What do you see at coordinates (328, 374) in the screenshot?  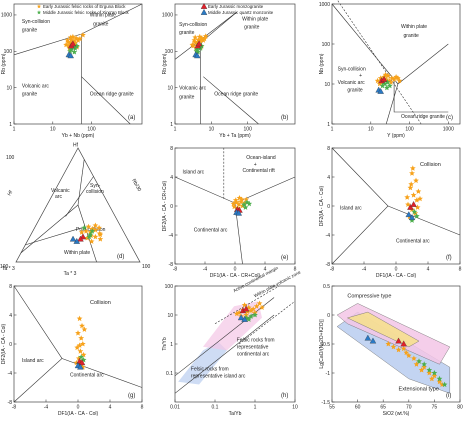 I see `y-tick-label: -1` at bounding box center [328, 374].